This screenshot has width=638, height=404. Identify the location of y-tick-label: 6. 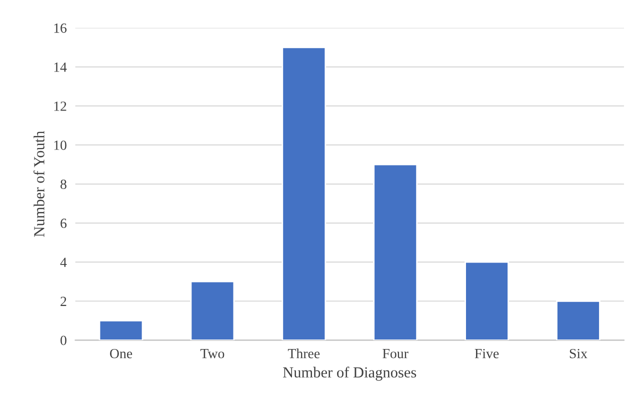
(63, 223).